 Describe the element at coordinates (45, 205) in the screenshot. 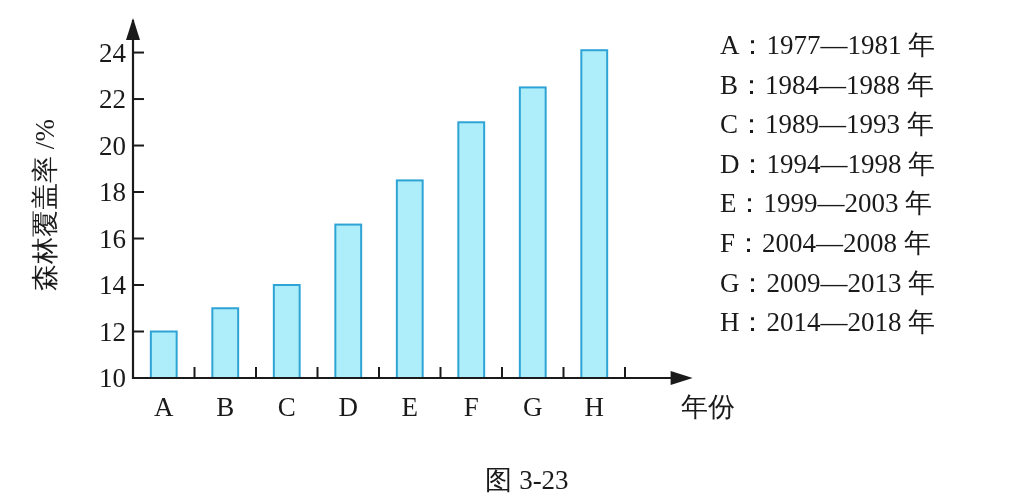

I see `ylabel: 森林覆盖率 /%` at that location.